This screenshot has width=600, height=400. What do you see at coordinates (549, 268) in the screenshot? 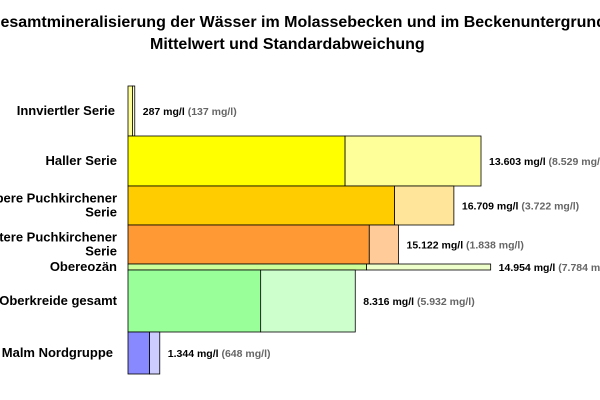
I see `data-label: 14.954 mg/l (7.784 mg/l)` at bounding box center [549, 268].